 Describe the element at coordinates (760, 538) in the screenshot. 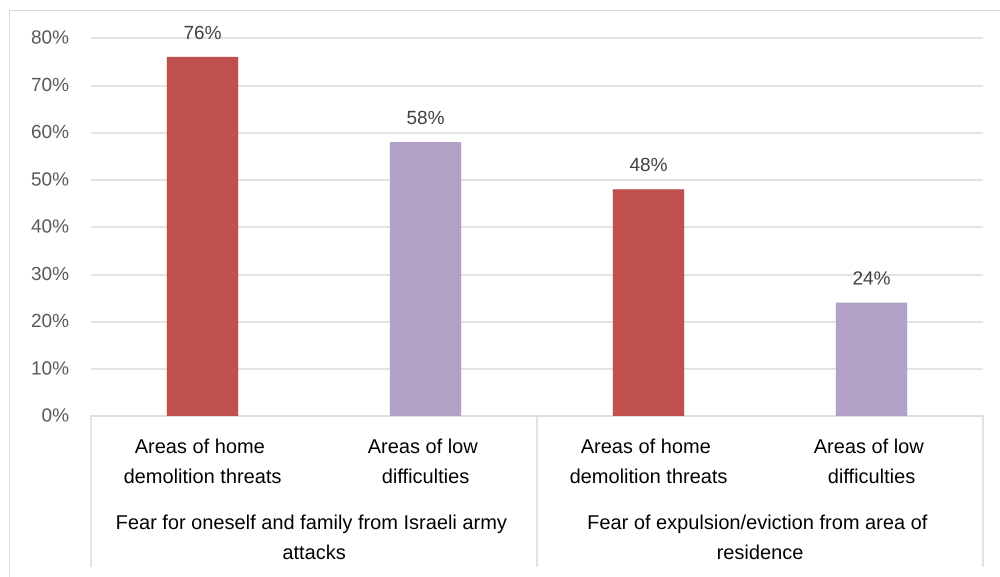

I see `text: Fear of expulsion/eviction from area of residence` at that location.